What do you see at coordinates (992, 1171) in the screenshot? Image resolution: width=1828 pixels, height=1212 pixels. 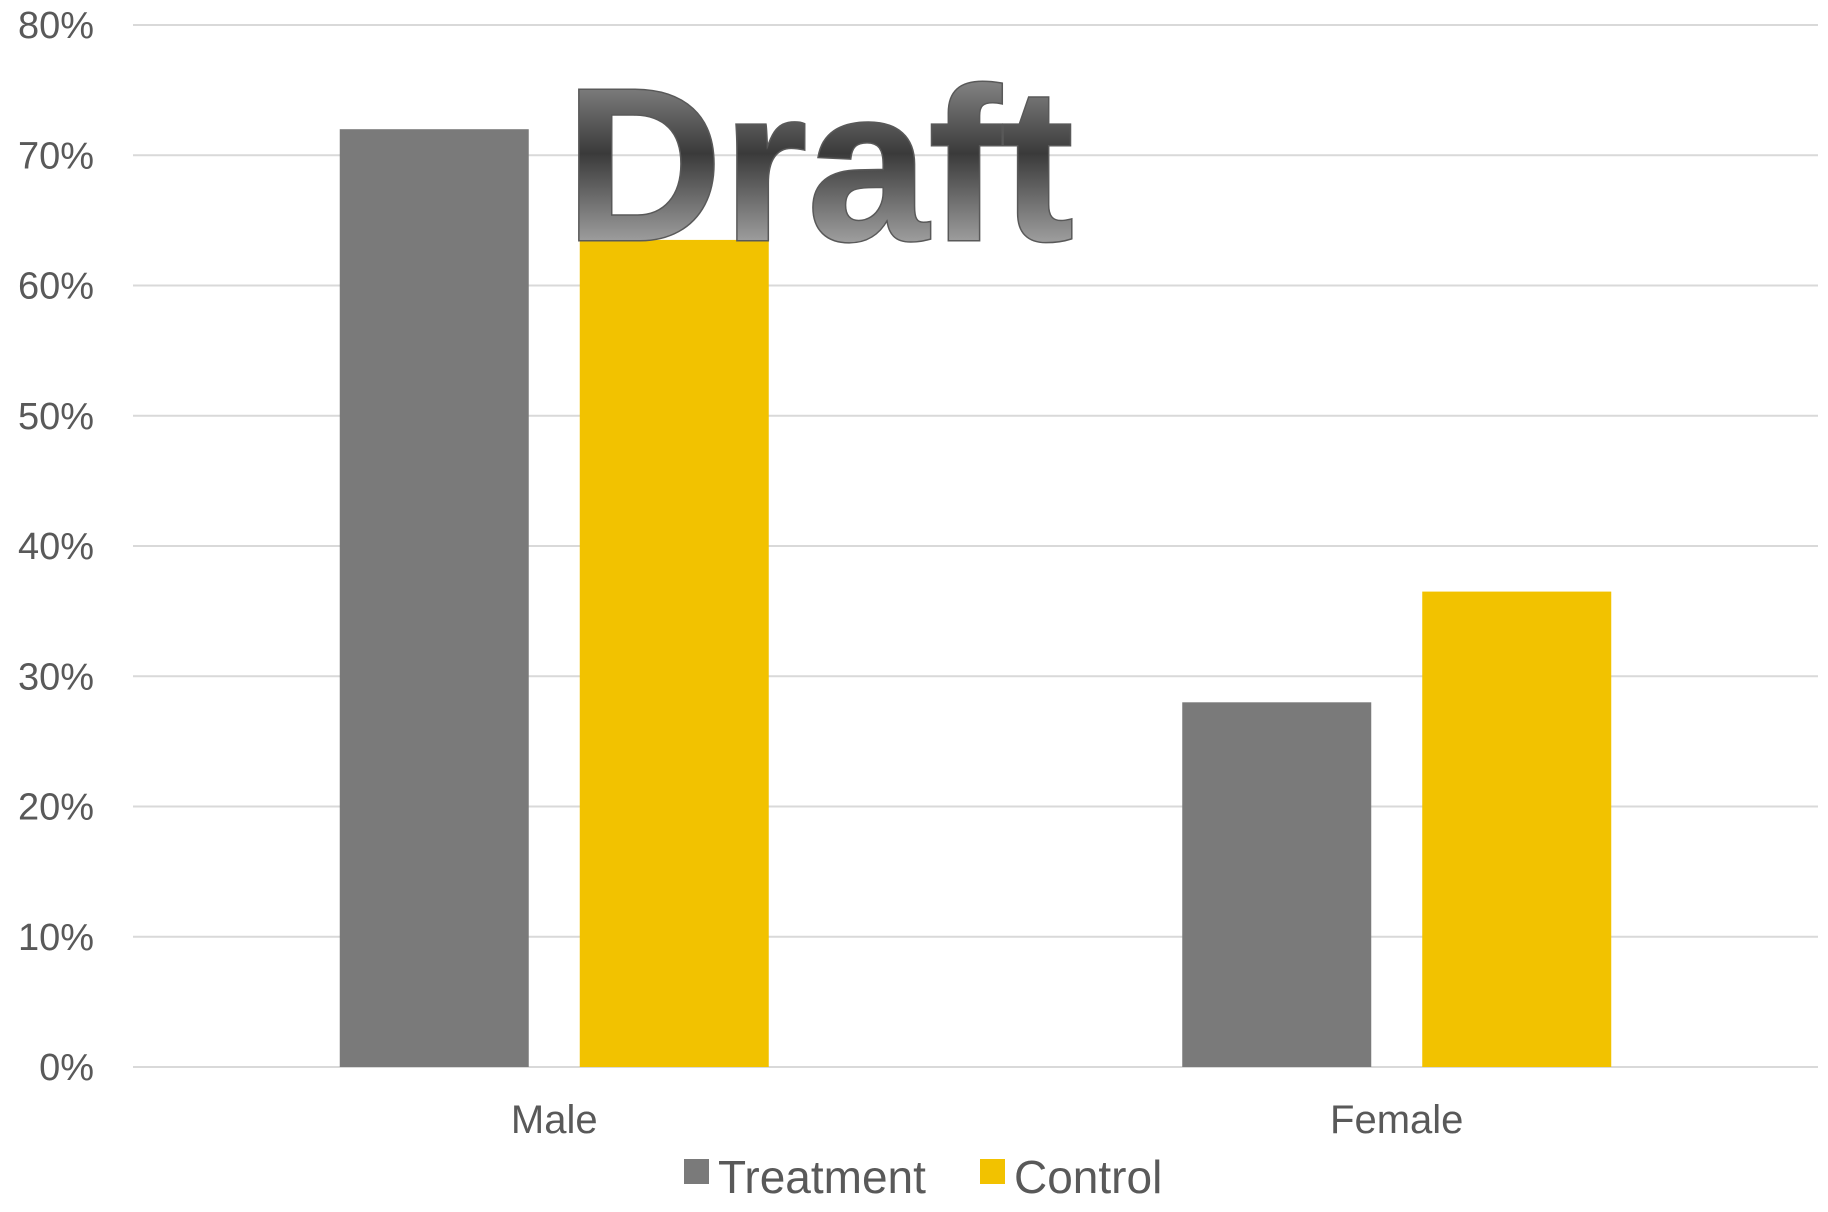 I see `legend-swatch-control` at bounding box center [992, 1171].